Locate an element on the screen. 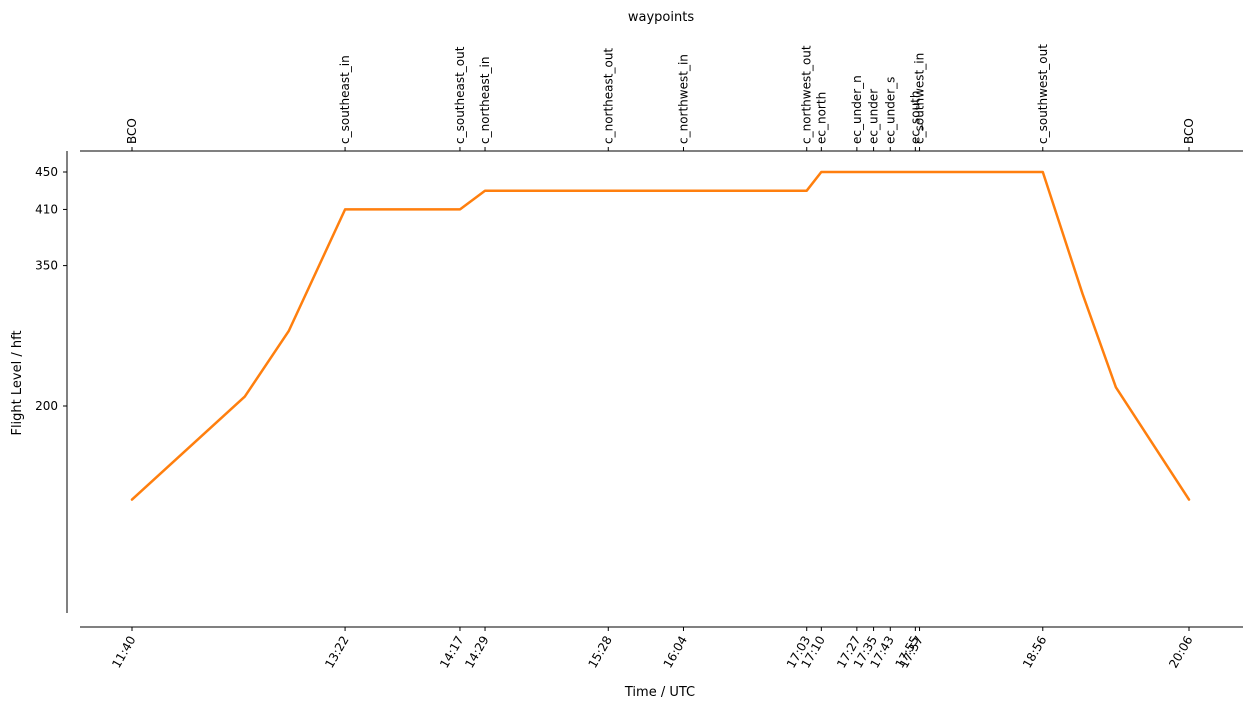  y-tick-label: 410 is located at coordinates (46, 209).